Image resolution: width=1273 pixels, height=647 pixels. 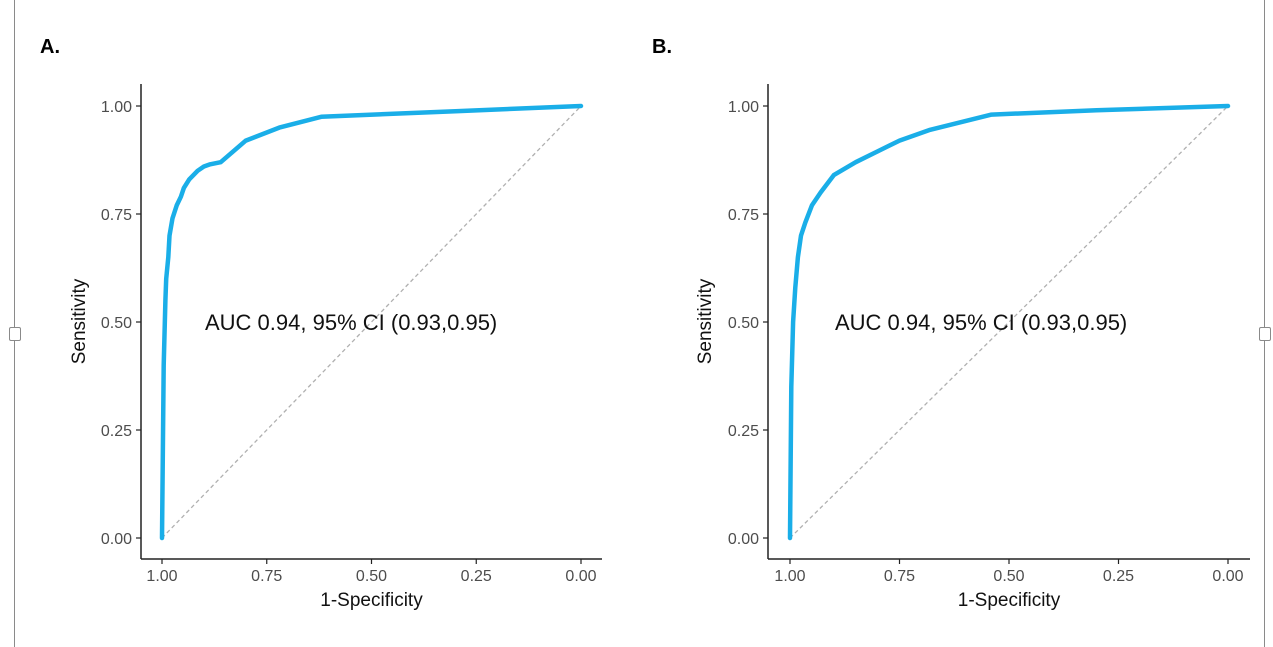 What do you see at coordinates (14, 323) in the screenshot?
I see `page-border-left` at bounding box center [14, 323].